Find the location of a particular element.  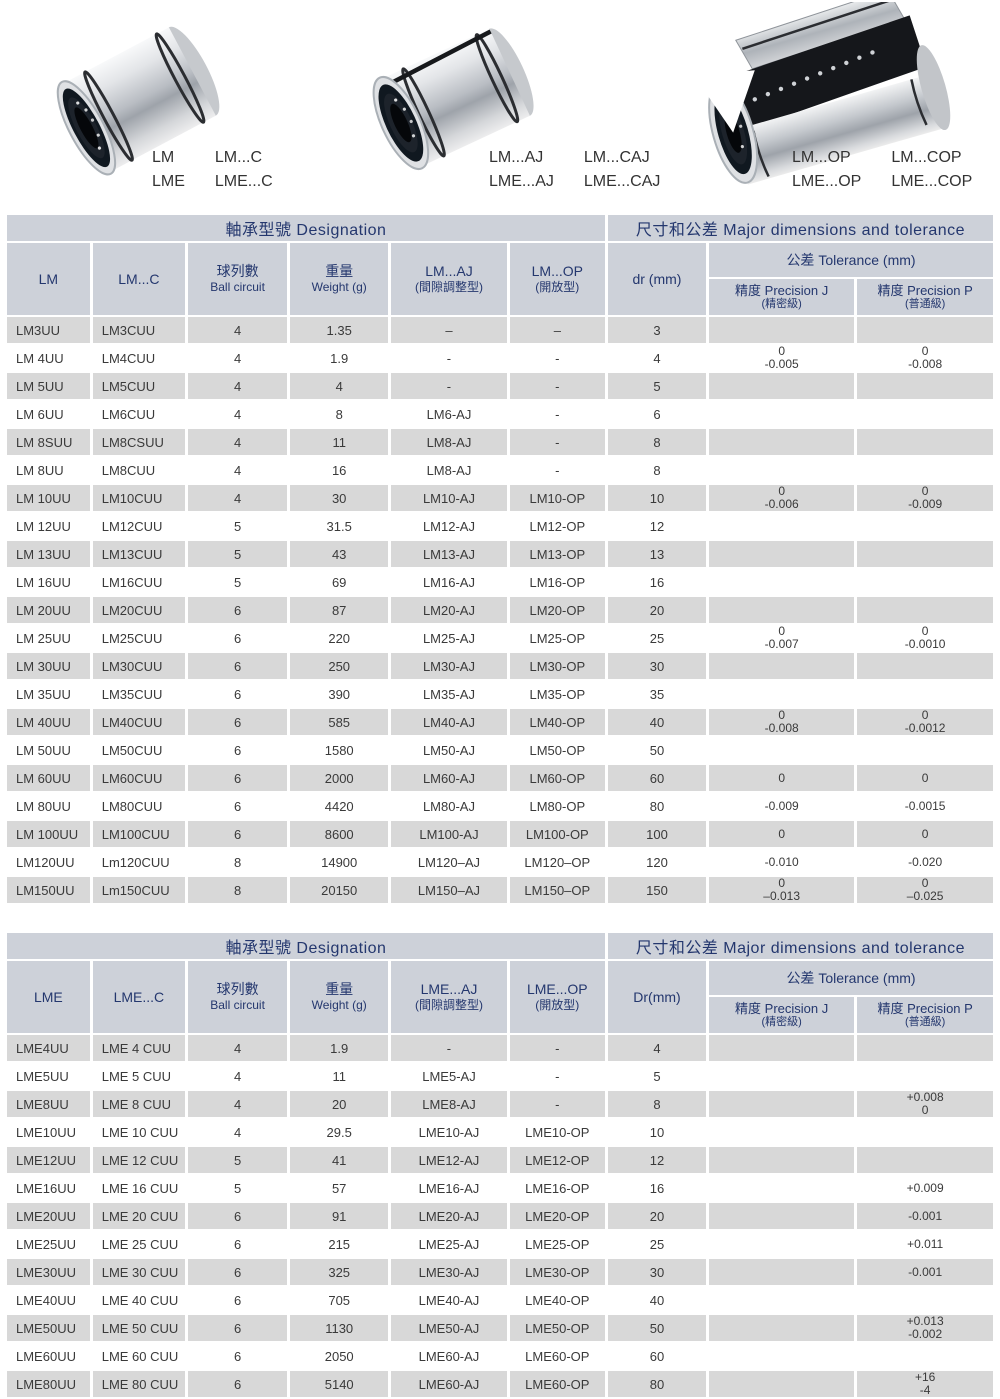

cell: LME 50 CUU is located at coordinates (139, 1328).